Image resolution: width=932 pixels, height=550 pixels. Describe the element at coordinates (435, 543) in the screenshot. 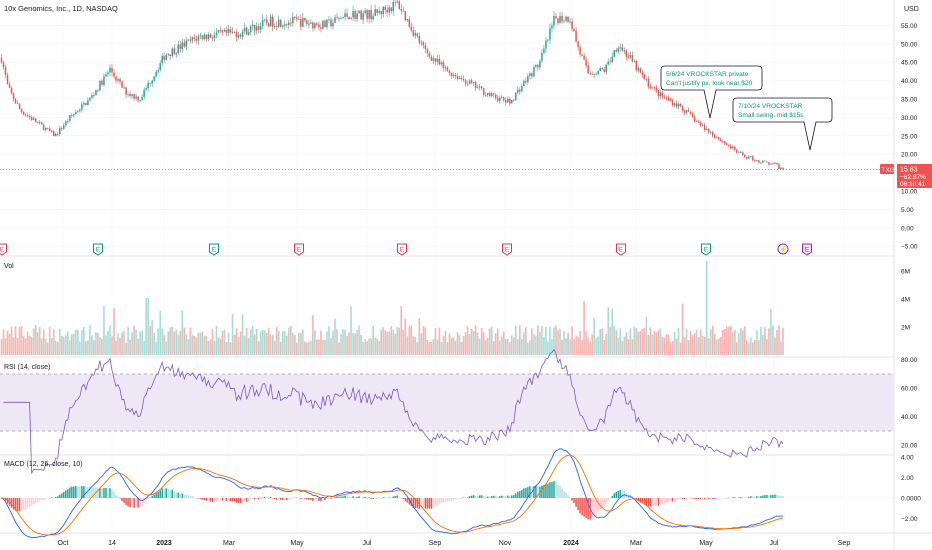

I see `time-tick-label: Sep` at that location.